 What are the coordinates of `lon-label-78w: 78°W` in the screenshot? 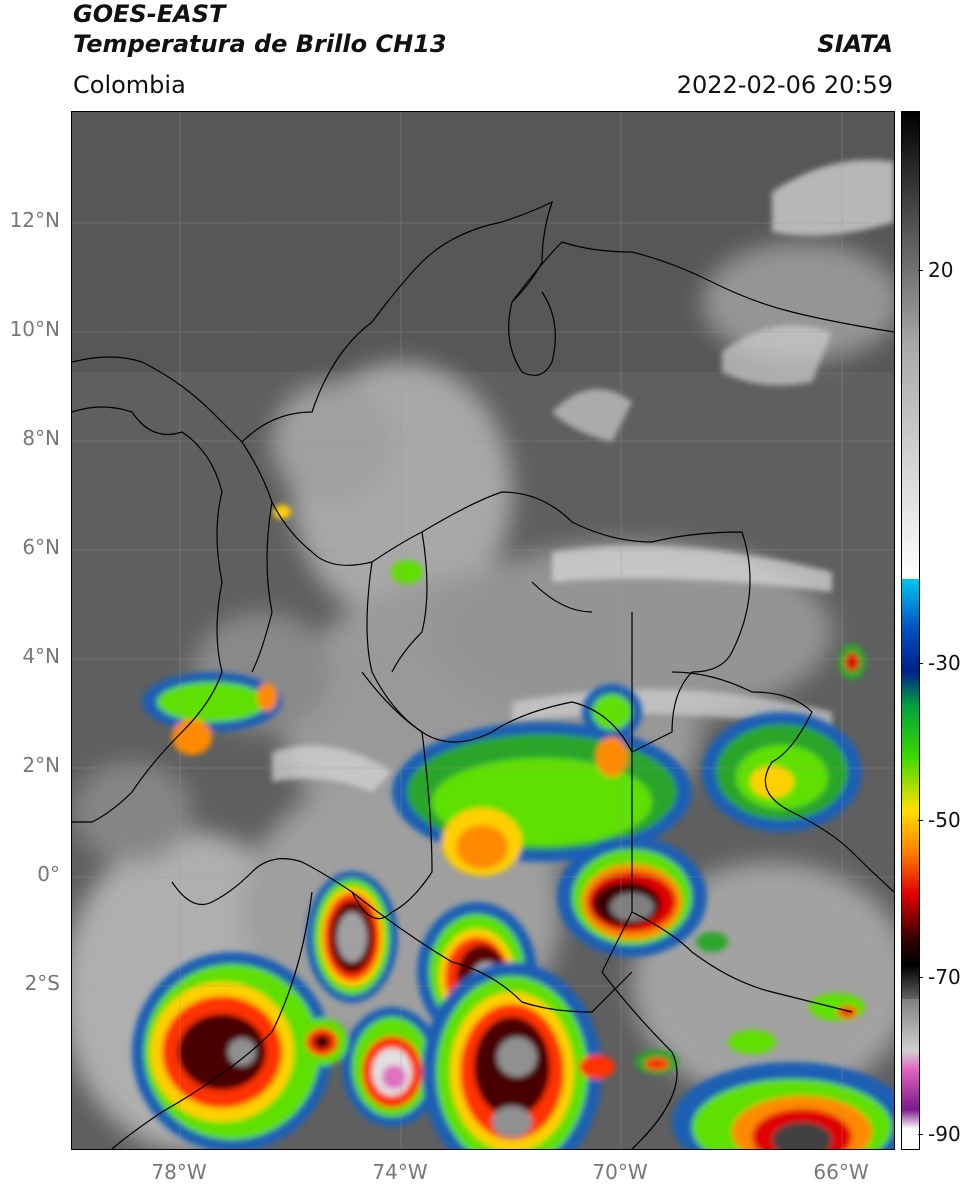 It's located at (179, 1172).